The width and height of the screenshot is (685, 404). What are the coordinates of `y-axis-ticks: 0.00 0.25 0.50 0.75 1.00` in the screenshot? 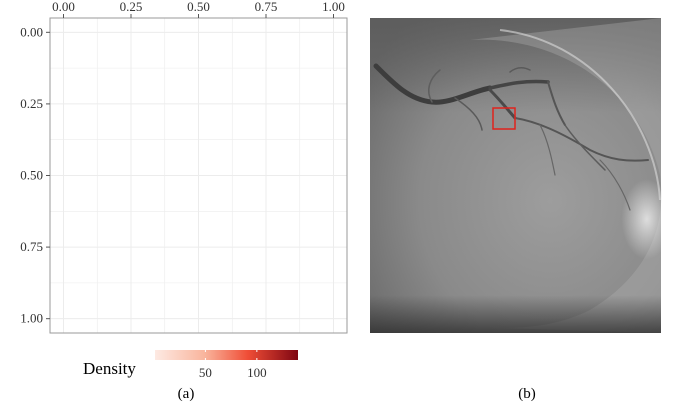 It's located at (35, 175).